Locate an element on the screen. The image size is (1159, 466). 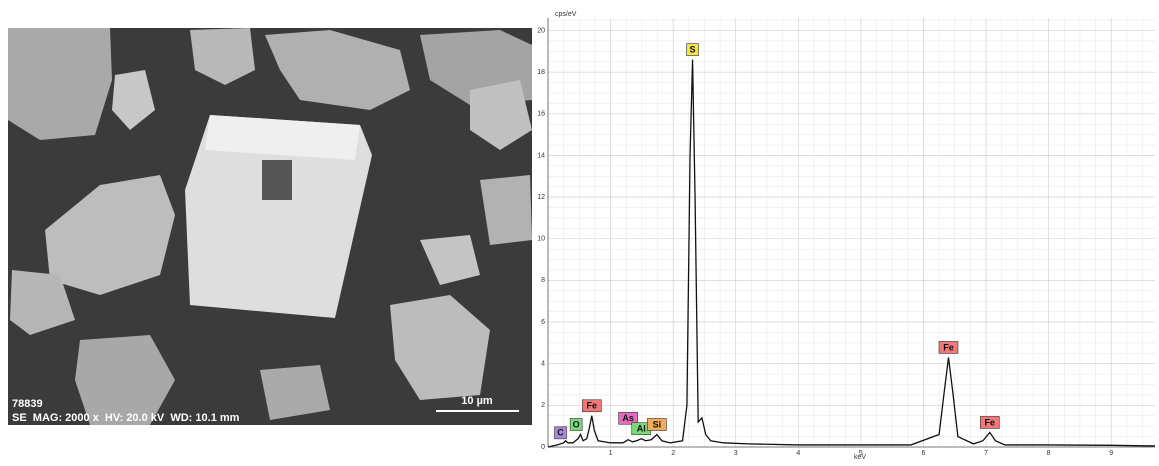
x-tick-label: 3 is located at coordinates (736, 453).